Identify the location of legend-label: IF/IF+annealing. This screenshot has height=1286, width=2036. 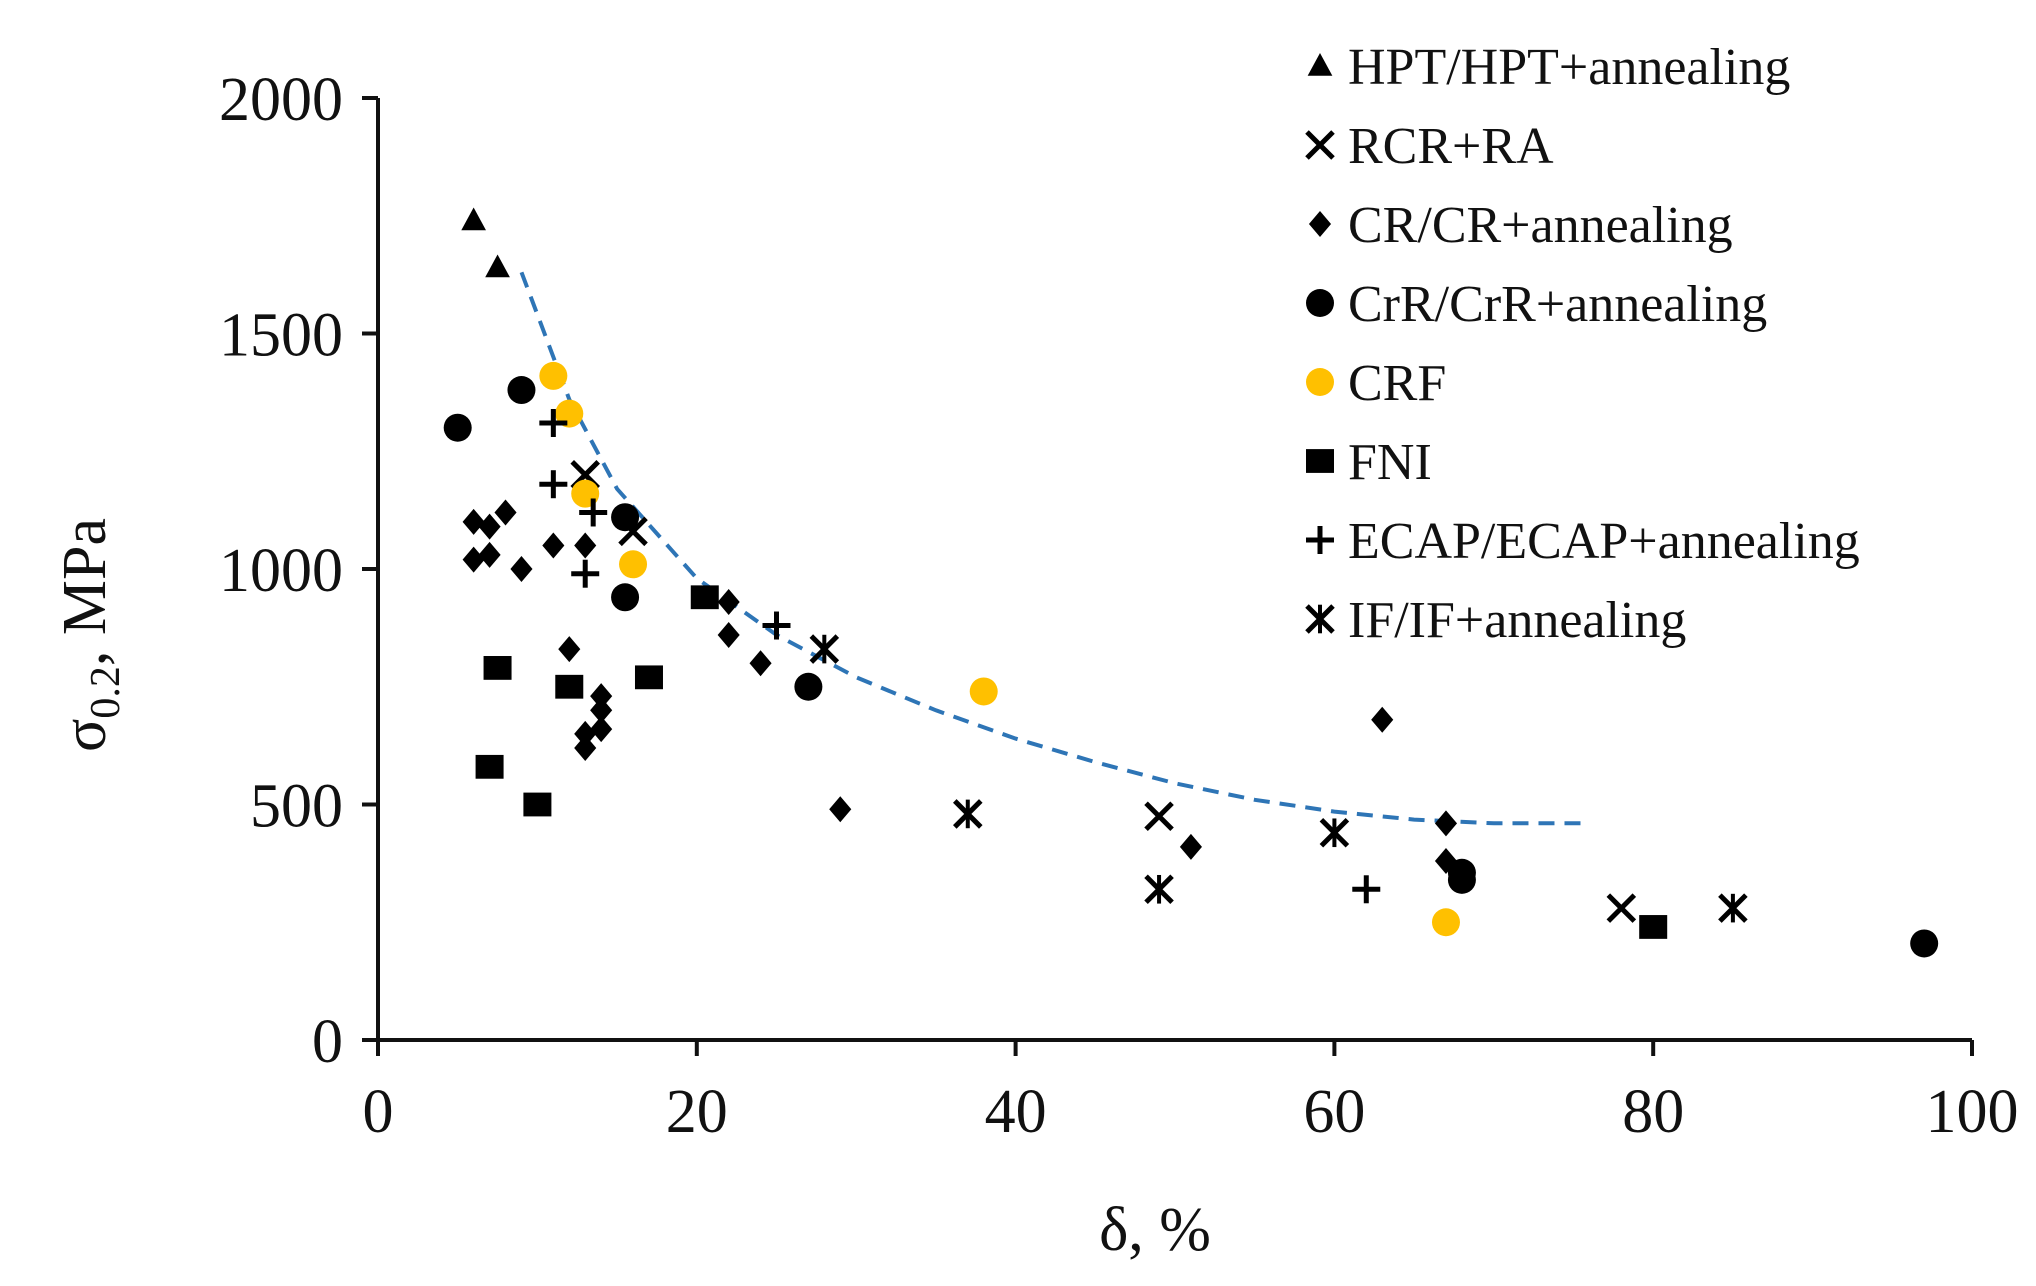
(1517, 620).